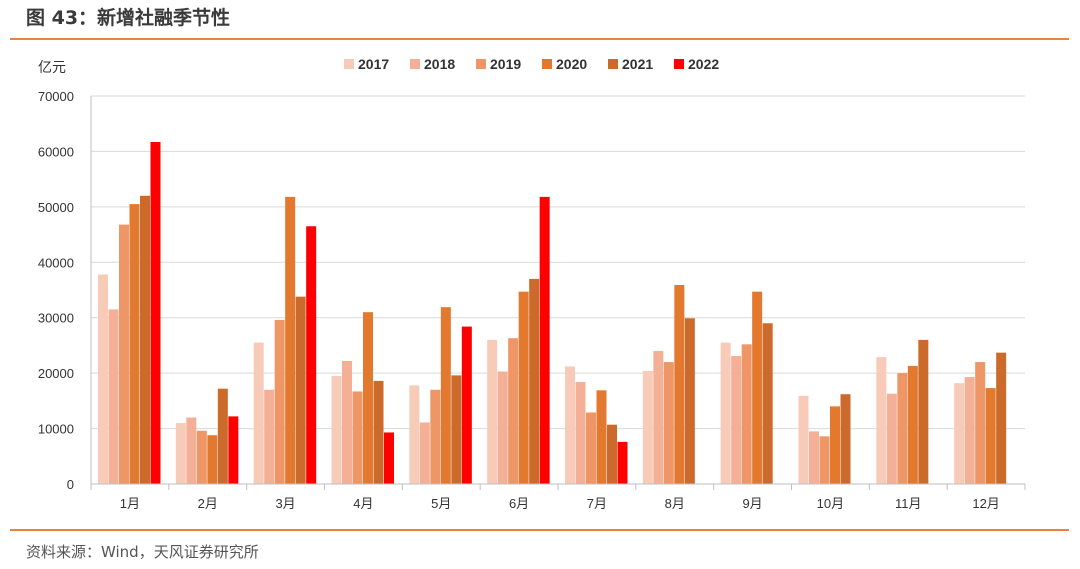  What do you see at coordinates (703, 64) in the screenshot?
I see `legend-label-2022: 2022` at bounding box center [703, 64].